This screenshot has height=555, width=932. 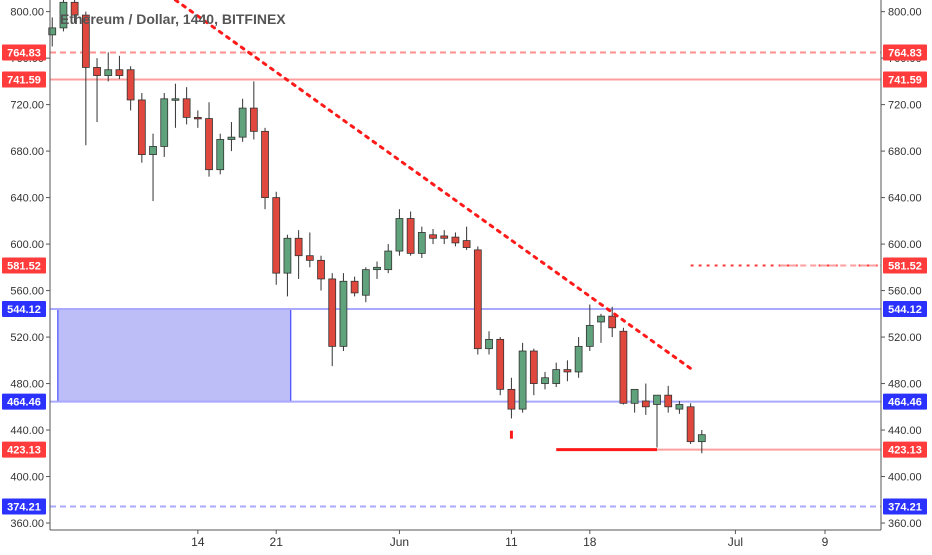 What do you see at coordinates (399, 542) in the screenshot?
I see `x-tick-label: Jun` at bounding box center [399, 542].